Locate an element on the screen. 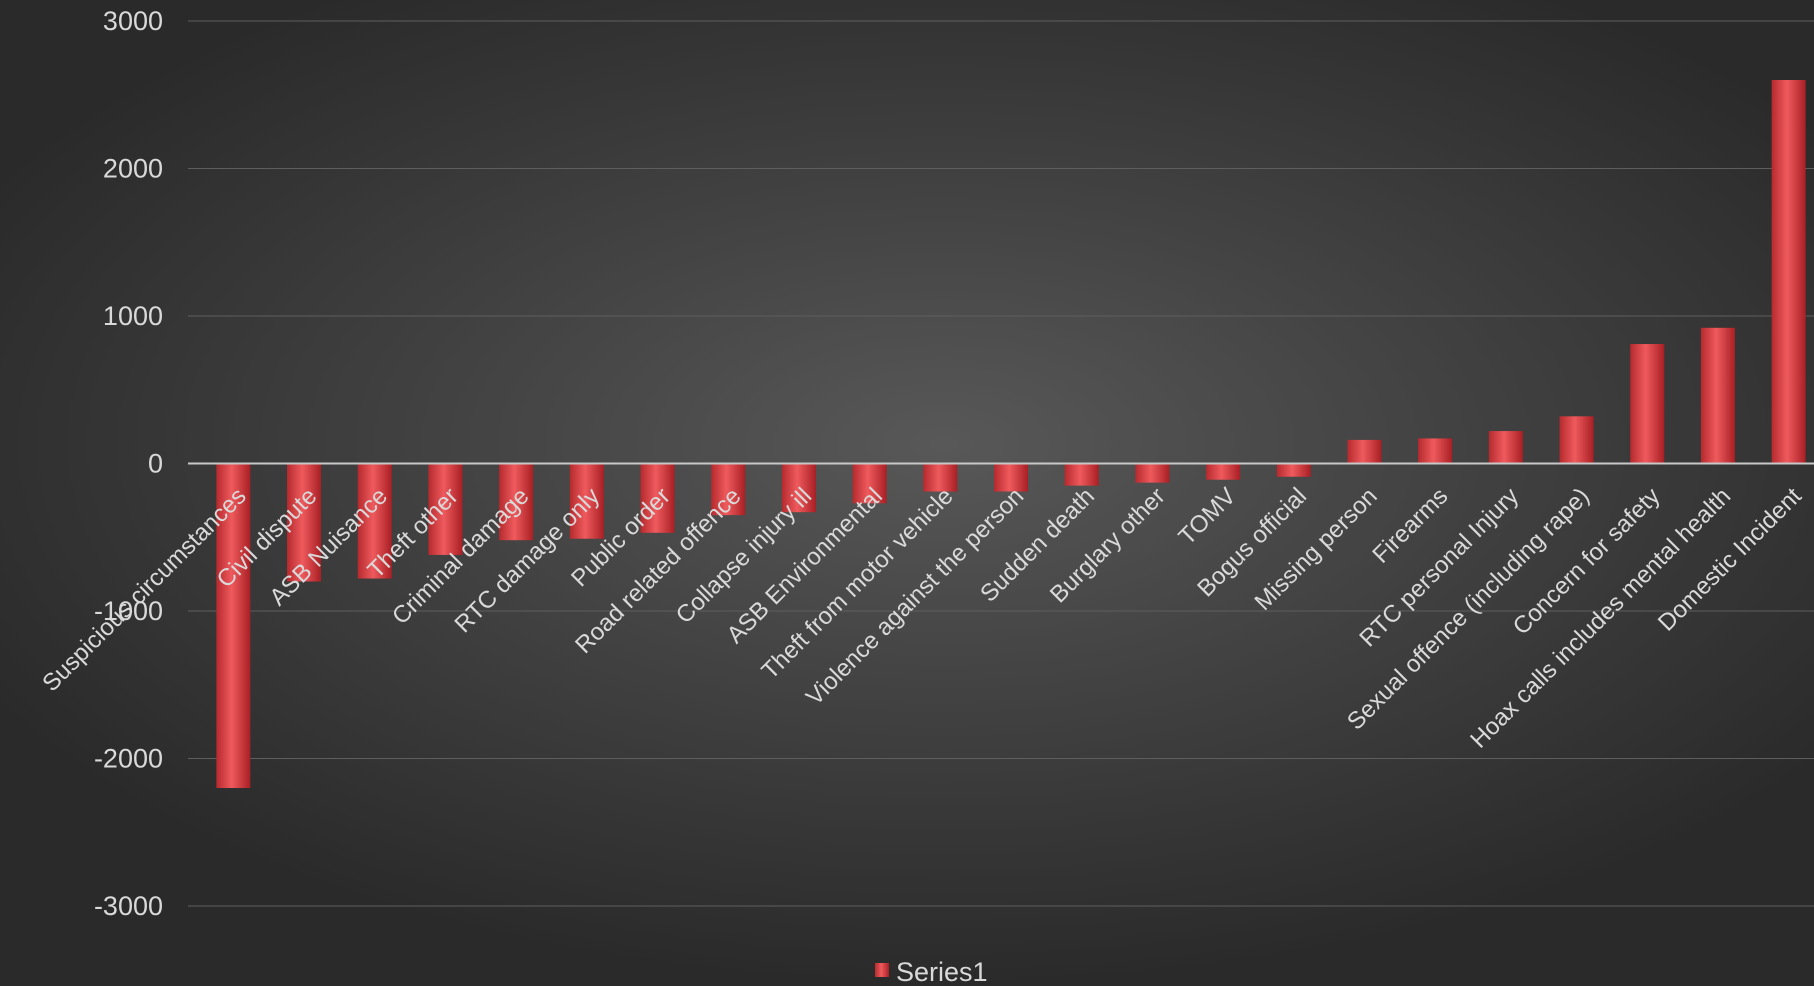 Image resolution: width=1814 pixels, height=986 pixels. y-tick-label: -2000 is located at coordinates (128, 759).